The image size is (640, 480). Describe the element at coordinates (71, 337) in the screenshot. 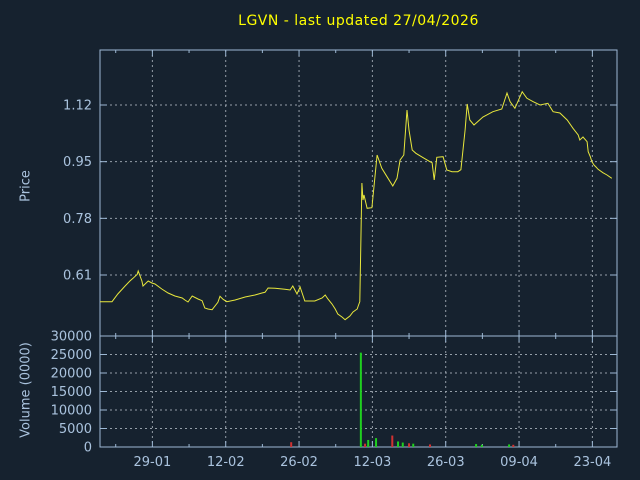

I see `y-tick-label: 30000` at that location.